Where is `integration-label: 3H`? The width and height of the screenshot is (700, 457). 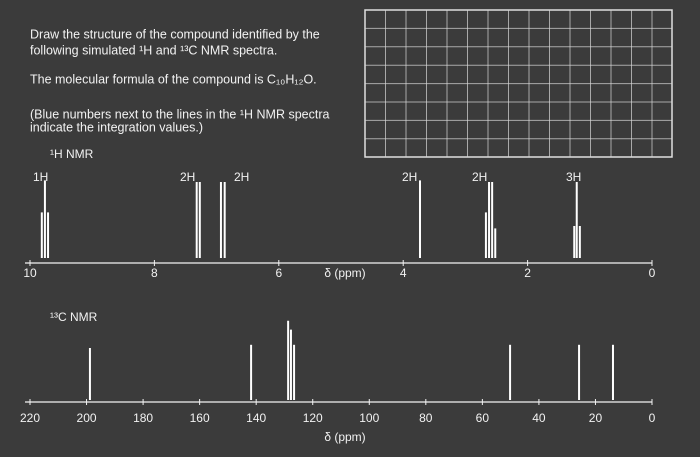 integration-label: 3H is located at coordinates (573, 177).